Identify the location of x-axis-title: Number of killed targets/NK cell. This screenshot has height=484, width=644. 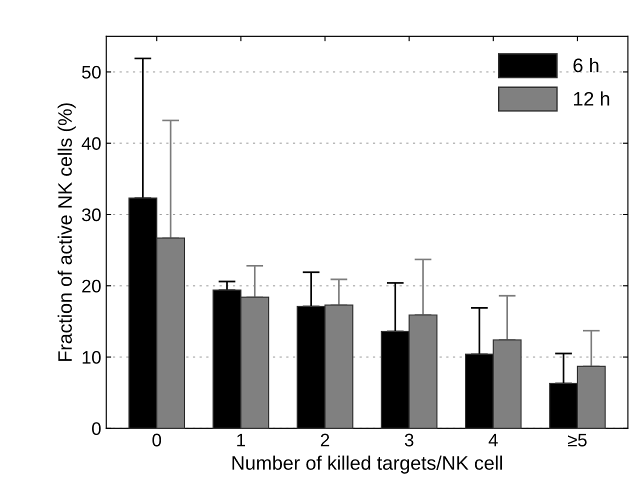
(367, 465).